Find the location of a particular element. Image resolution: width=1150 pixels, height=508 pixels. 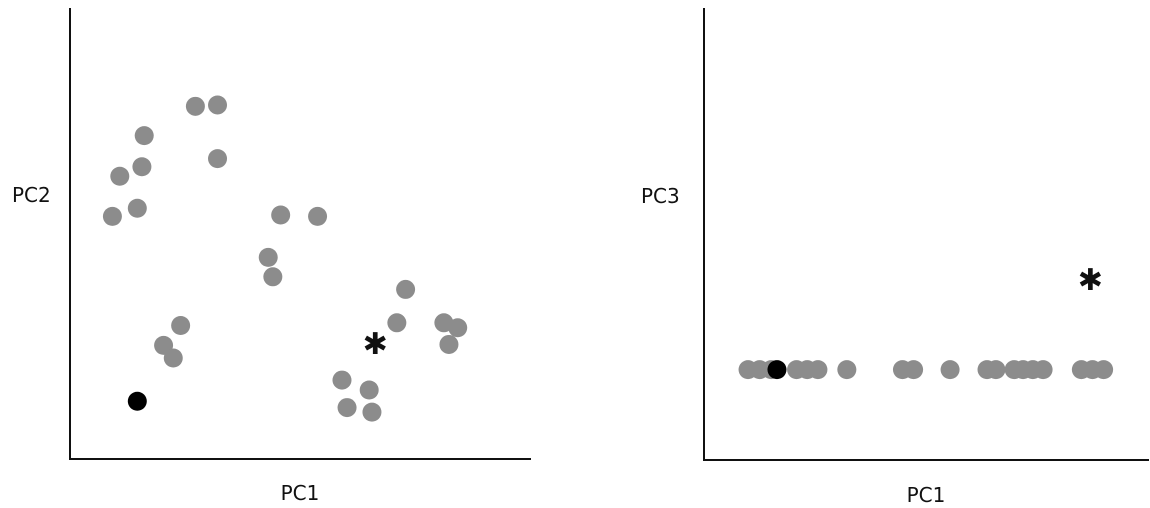

left-y-axis-title: PC2 is located at coordinates (31, 195).